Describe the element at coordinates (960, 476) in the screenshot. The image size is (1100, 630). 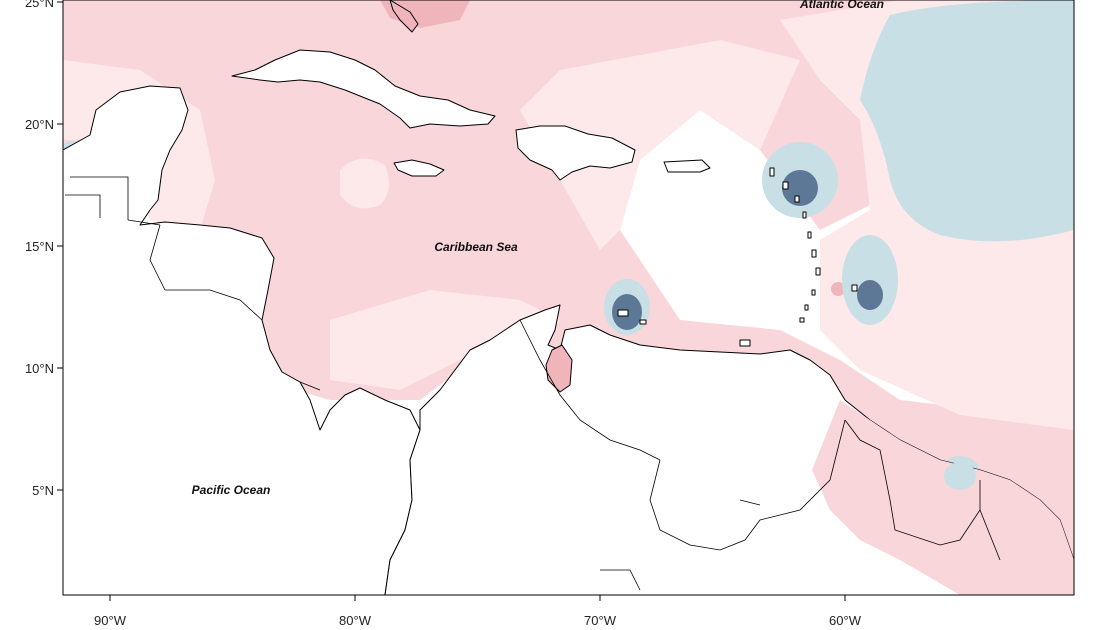
I see `negative-anomaly-suriname-core` at that location.